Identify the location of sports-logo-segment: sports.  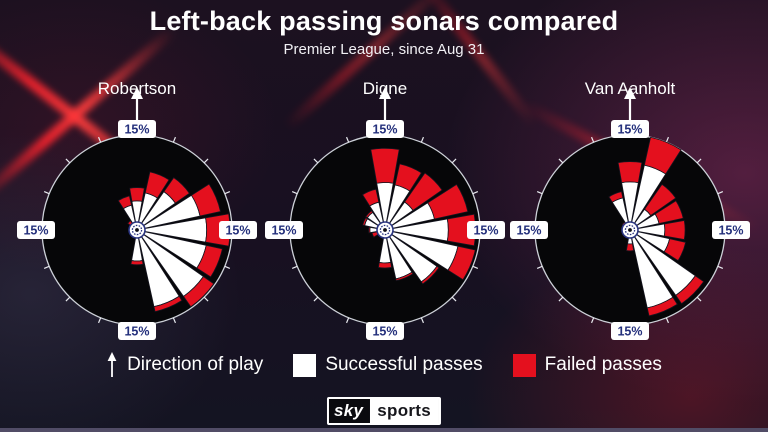
(405, 411).